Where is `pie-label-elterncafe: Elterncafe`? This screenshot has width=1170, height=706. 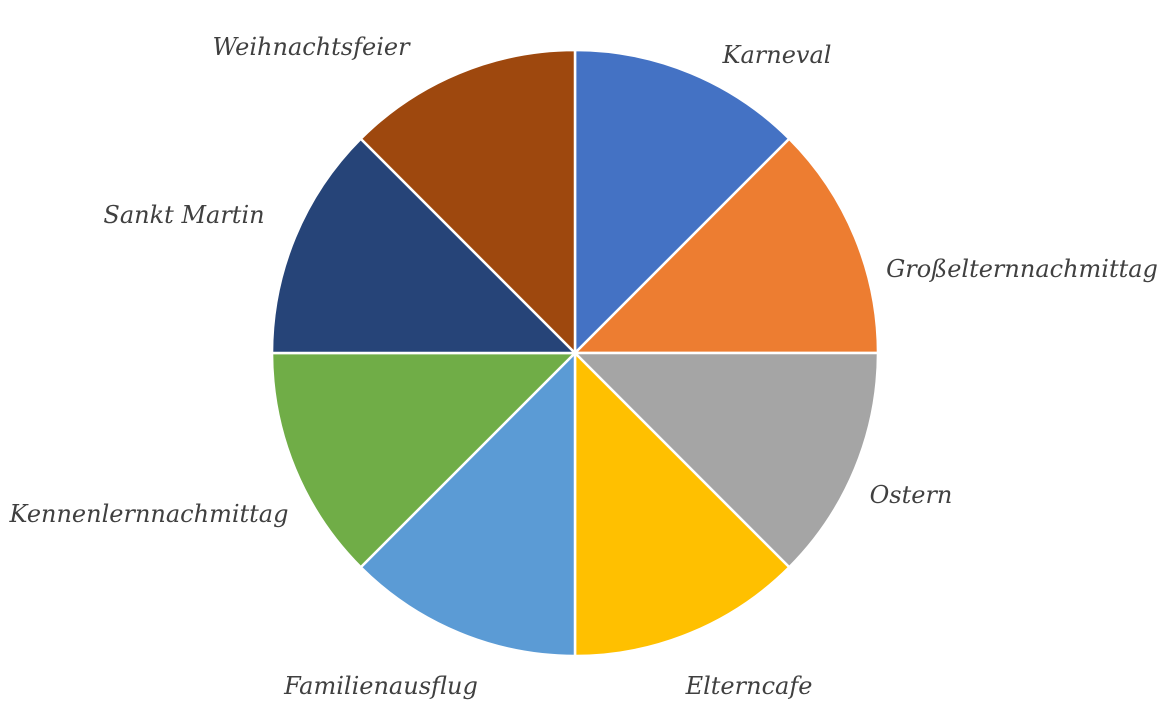 pie-label-elterncafe: Elterncafe is located at coordinates (749, 686).